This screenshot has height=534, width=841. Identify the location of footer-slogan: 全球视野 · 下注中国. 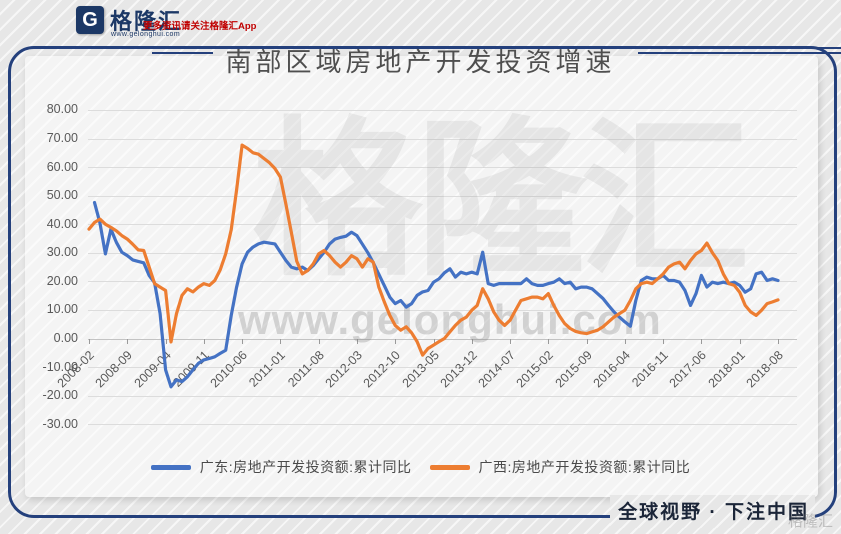
(712, 511).